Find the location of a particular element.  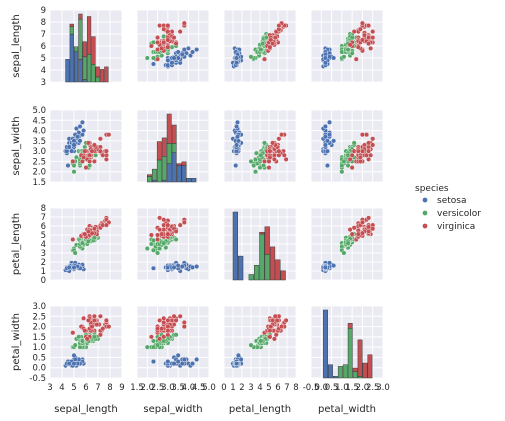

x-tick-label: 8 is located at coordinates (109, 388).